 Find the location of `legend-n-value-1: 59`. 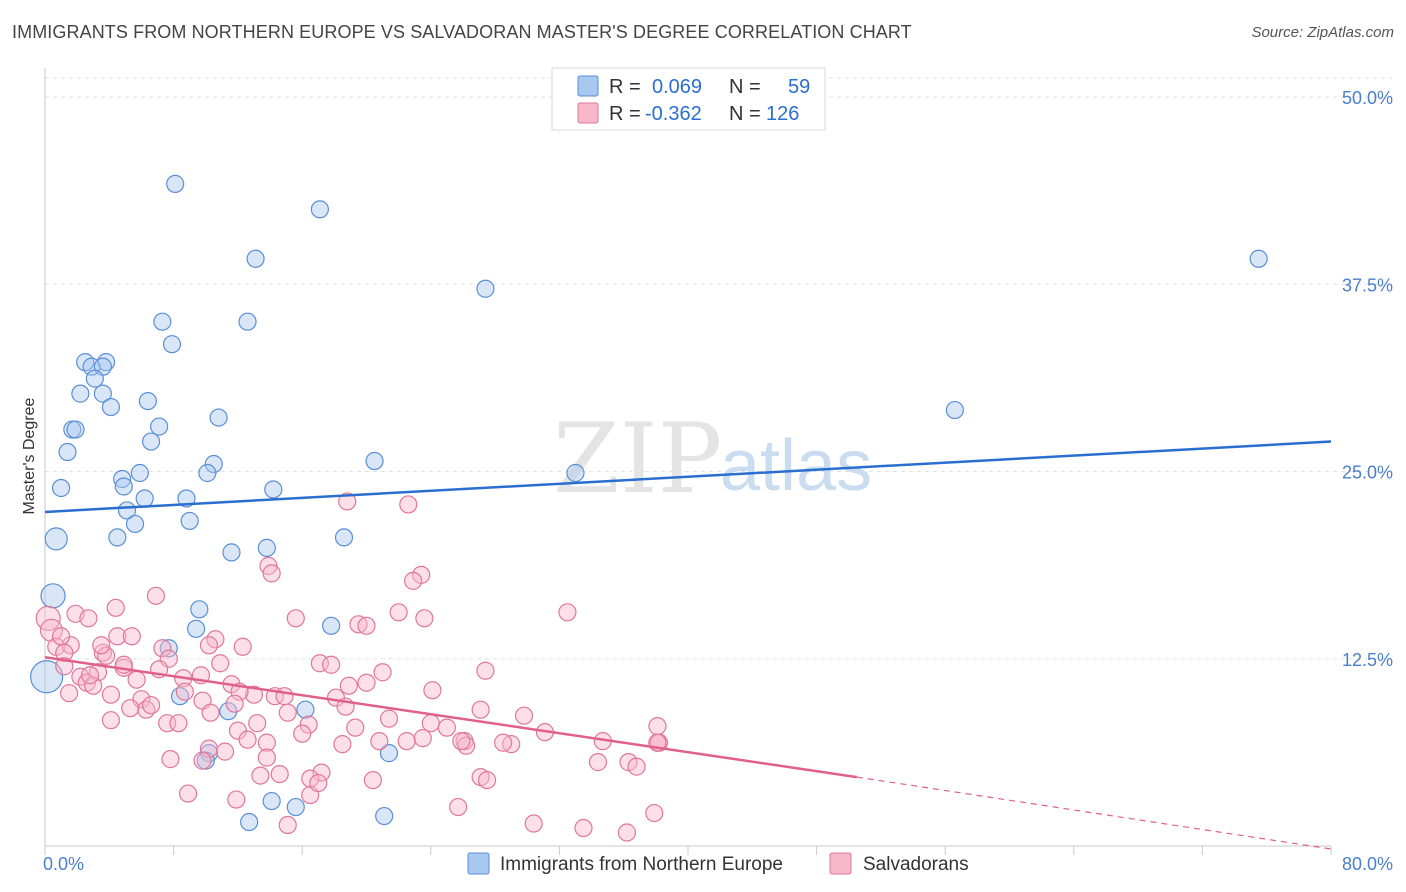

legend-n-value-1: 59 is located at coordinates (799, 87).